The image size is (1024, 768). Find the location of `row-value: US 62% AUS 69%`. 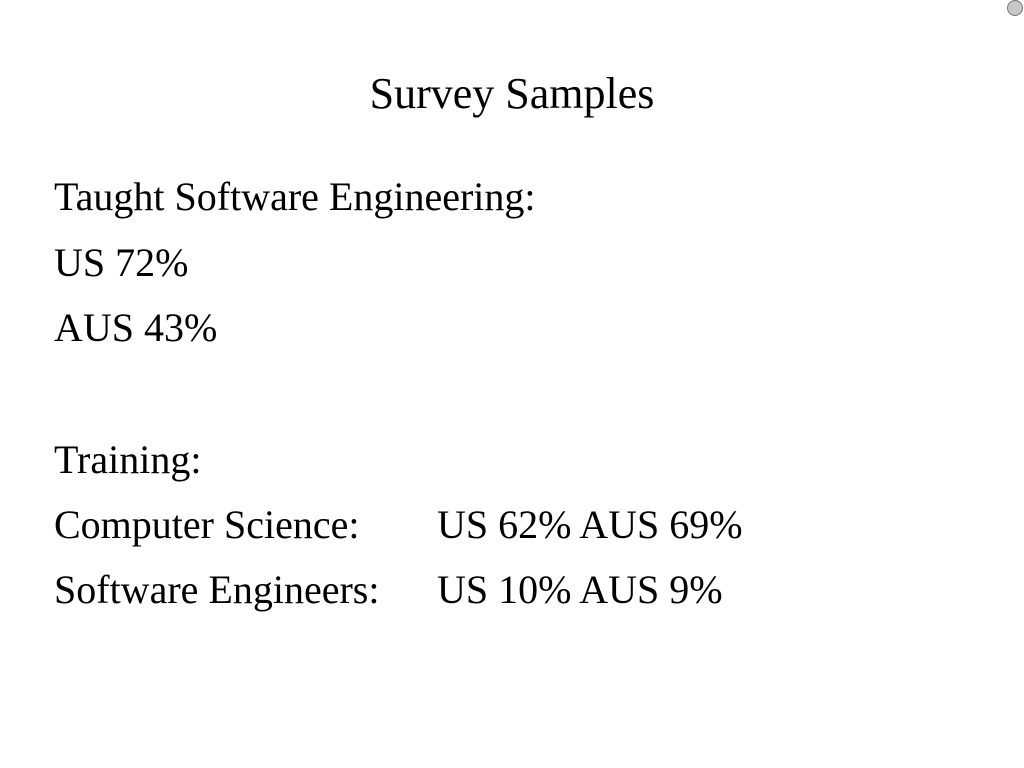

row-value: US 62% AUS 69% is located at coordinates (590, 524).